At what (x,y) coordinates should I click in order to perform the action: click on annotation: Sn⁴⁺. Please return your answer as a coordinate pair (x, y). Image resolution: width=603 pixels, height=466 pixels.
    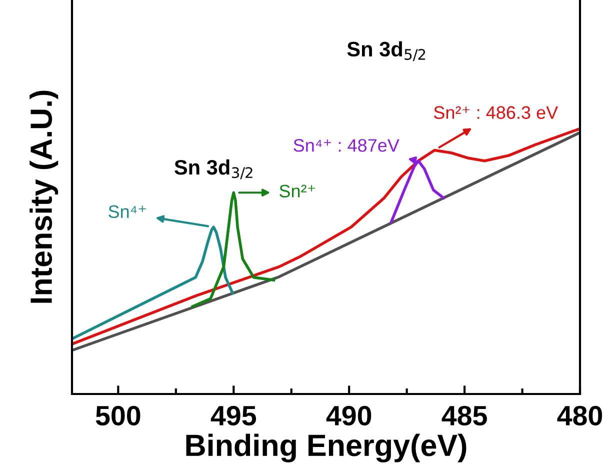
    Looking at the image, I should click on (127, 211).